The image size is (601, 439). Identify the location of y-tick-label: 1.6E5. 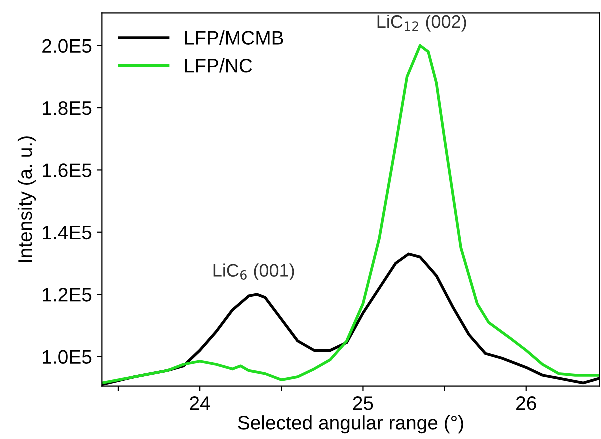
(67, 171).